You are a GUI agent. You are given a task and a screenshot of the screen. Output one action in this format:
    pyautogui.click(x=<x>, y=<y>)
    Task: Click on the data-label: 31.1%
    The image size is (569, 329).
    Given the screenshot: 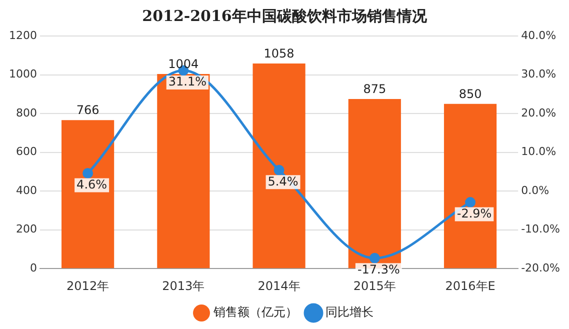 What is the action you would take?
    pyautogui.click(x=187, y=81)
    